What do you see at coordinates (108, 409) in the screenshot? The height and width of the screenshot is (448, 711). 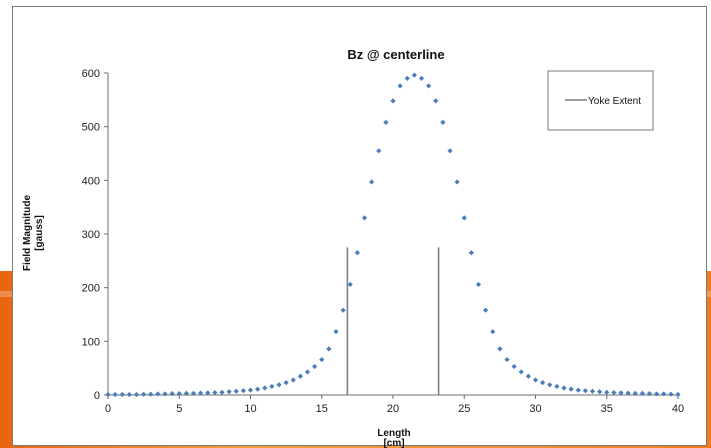 I see `x-tick-label: 0` at bounding box center [108, 409].